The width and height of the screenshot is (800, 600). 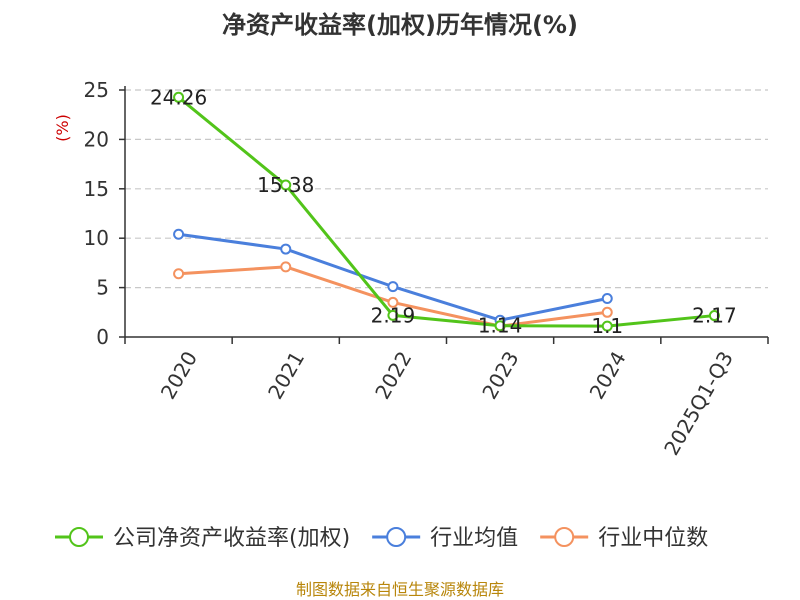 I want to click on data-label: 1.14, so click(x=500, y=326).